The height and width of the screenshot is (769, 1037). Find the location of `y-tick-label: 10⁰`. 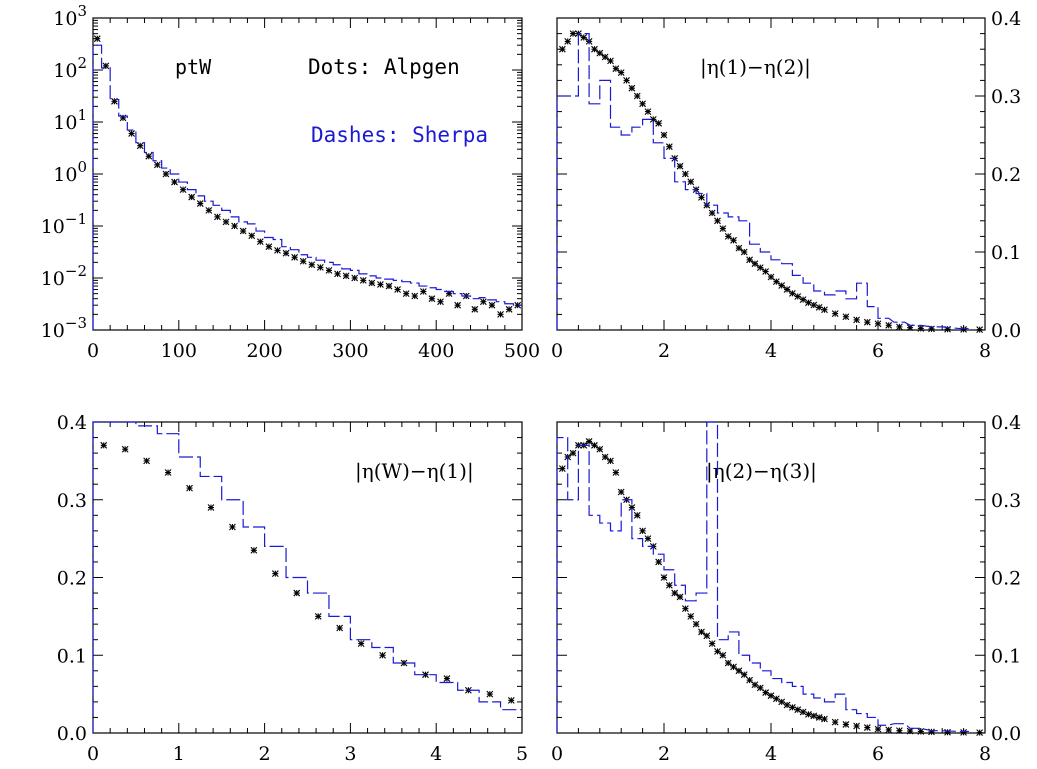

y-tick-label: 10⁰ is located at coordinates (70, 172).